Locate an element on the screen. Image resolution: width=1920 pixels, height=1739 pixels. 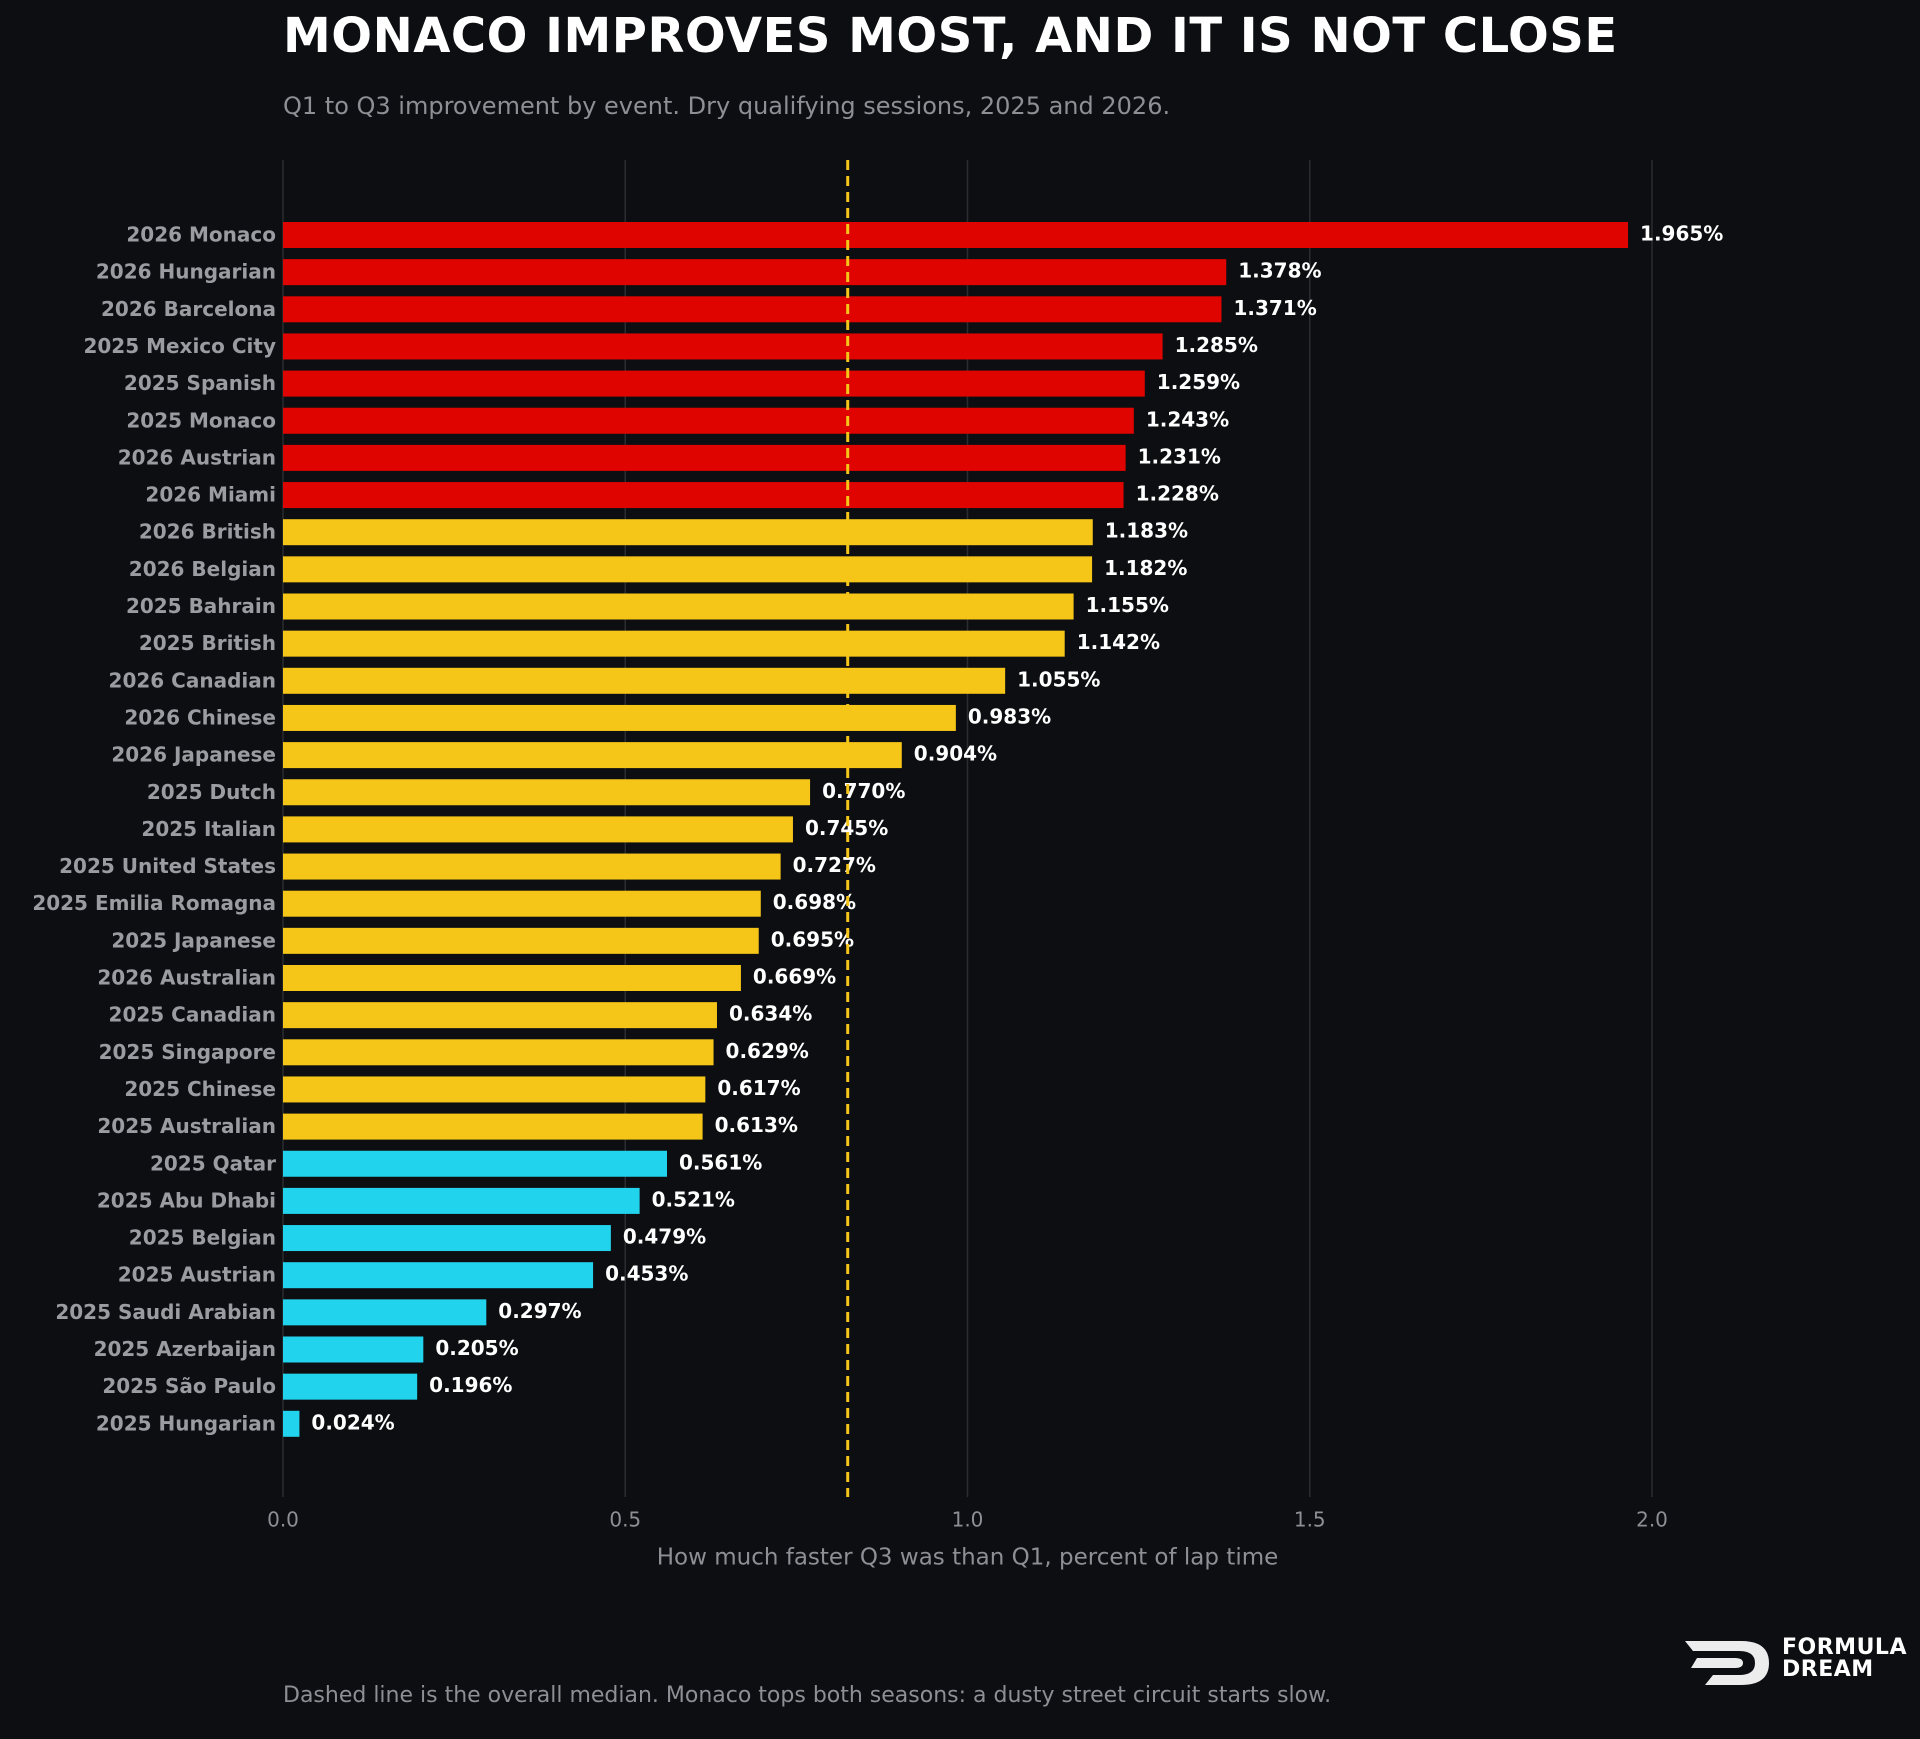
value-label: 0.453% is located at coordinates (646, 1274).